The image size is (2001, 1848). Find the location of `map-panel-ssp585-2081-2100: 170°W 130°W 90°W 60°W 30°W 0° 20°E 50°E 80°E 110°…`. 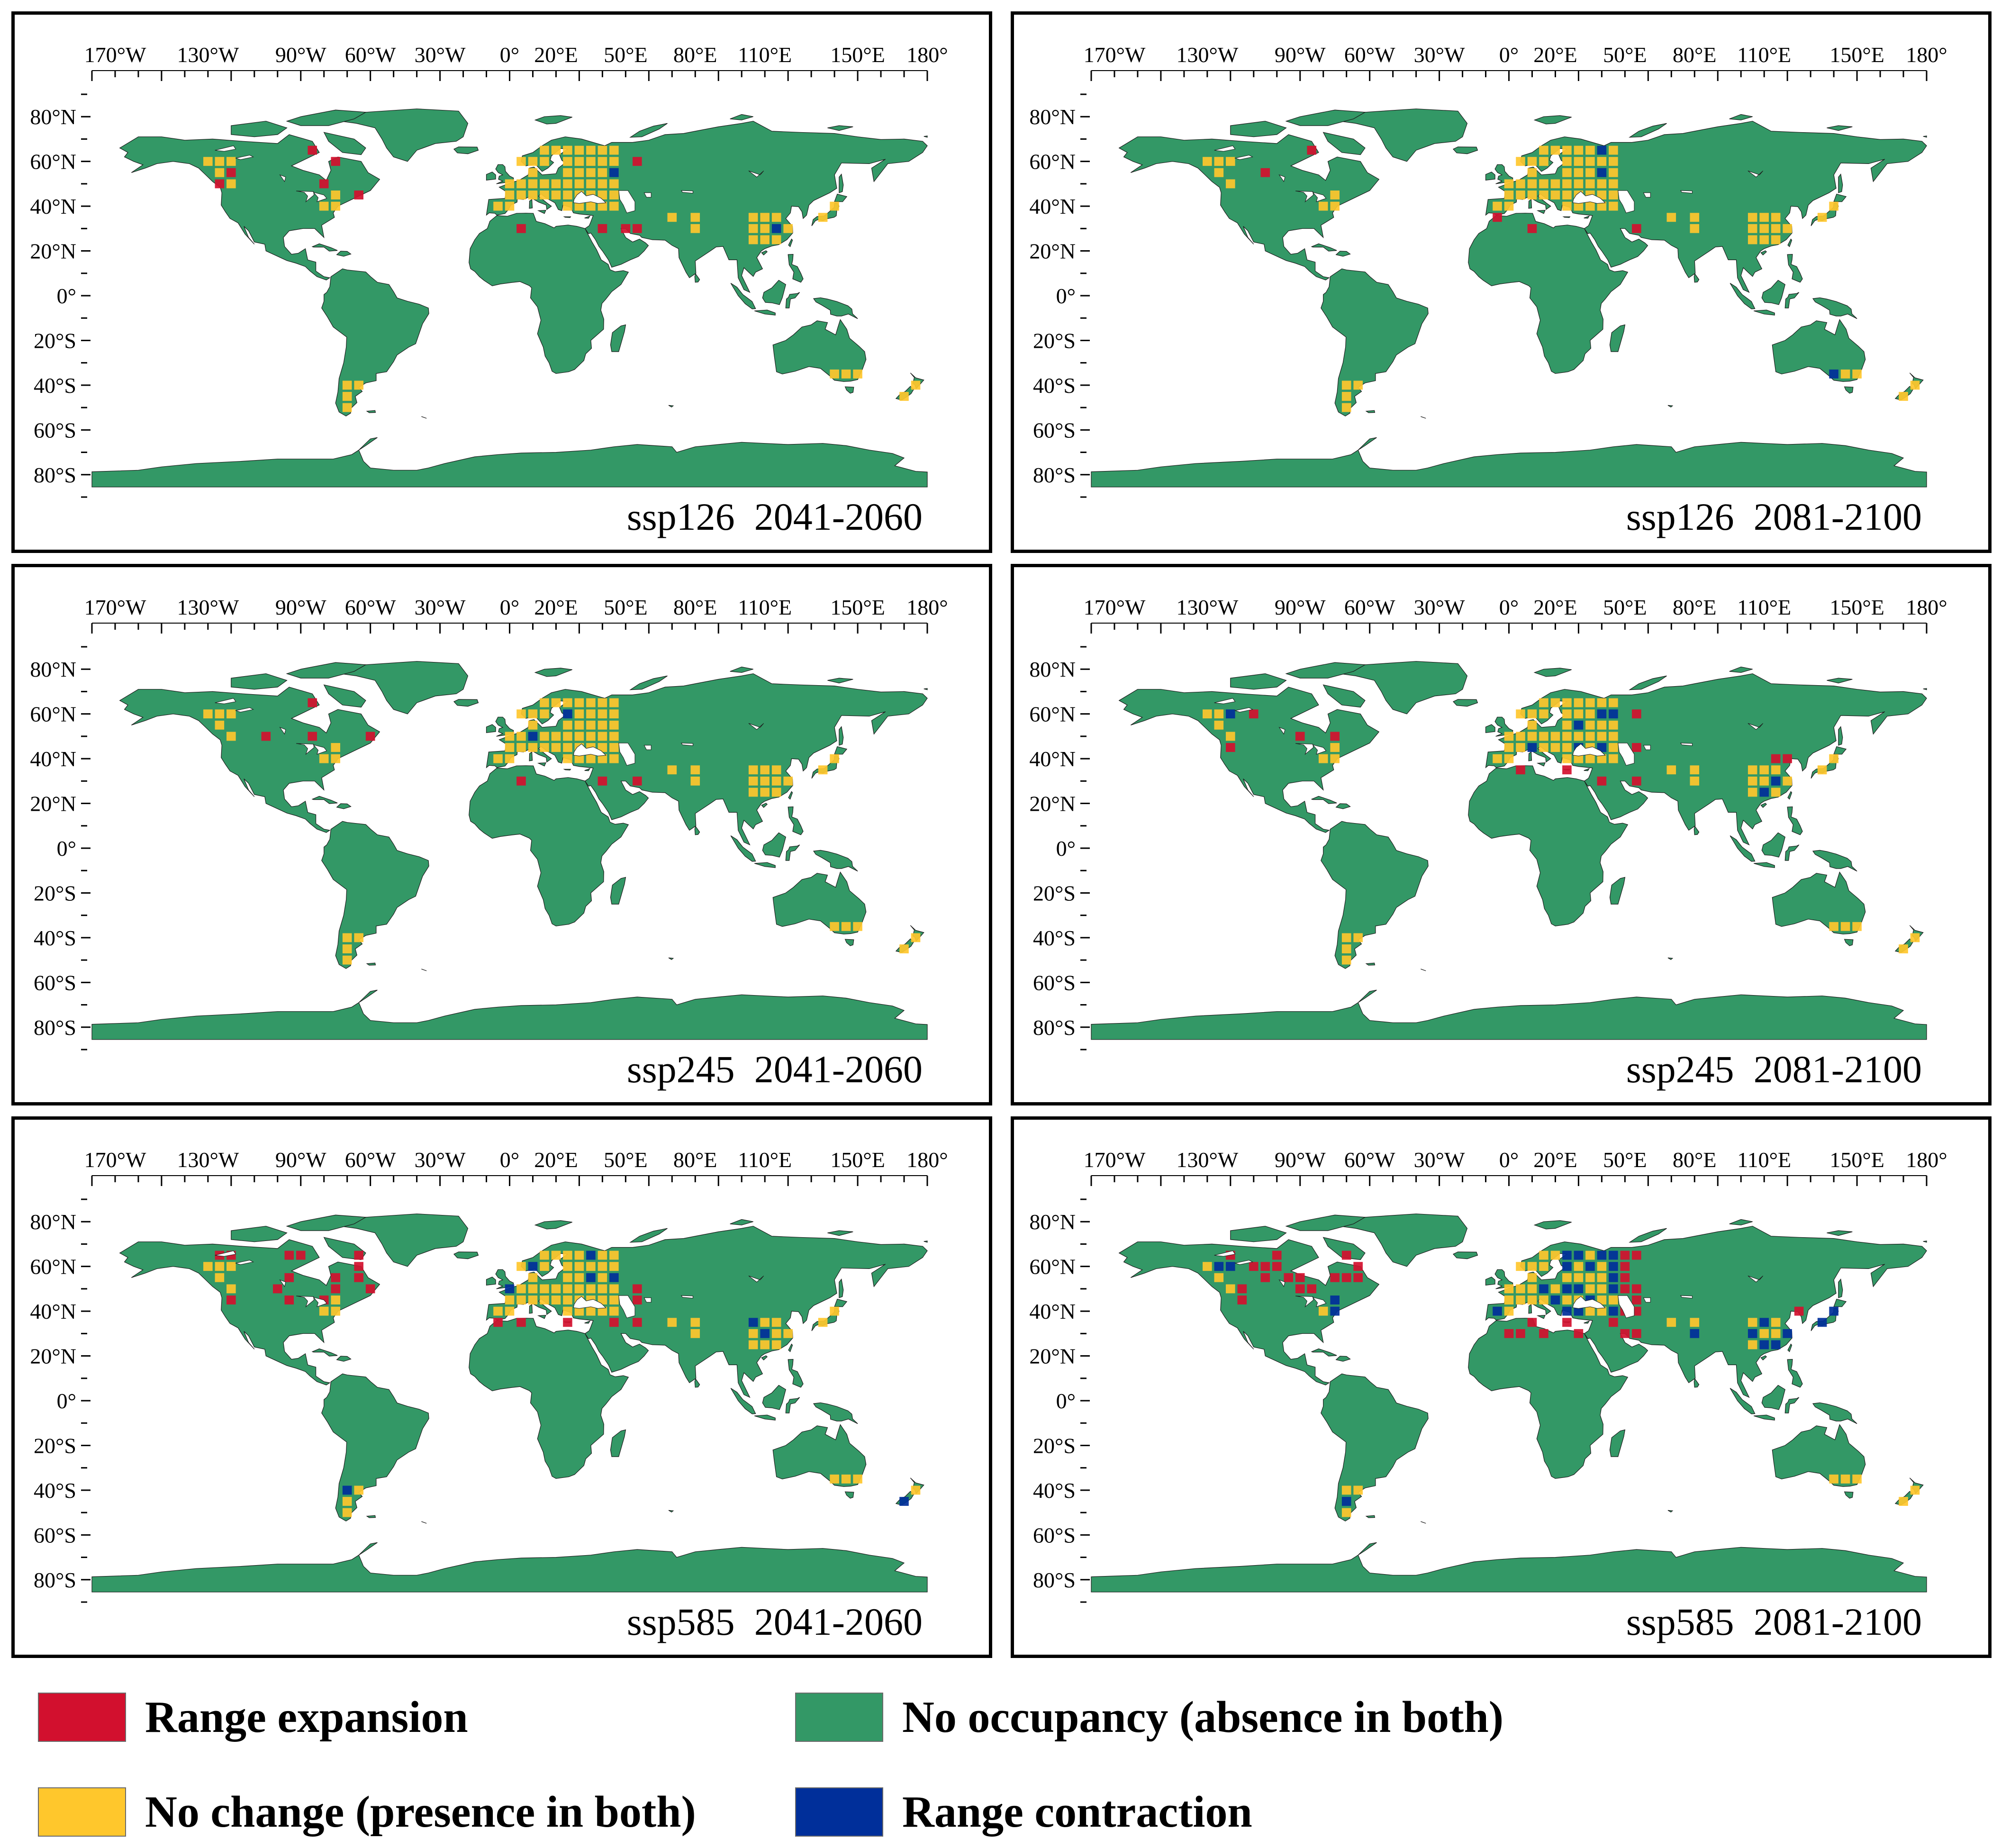

map-panel-ssp585-2081-2100: 170°W 130°W 90°W 60°W 30°W 0° 20°E 50°E 80°E 110°… is located at coordinates (1501, 1387).